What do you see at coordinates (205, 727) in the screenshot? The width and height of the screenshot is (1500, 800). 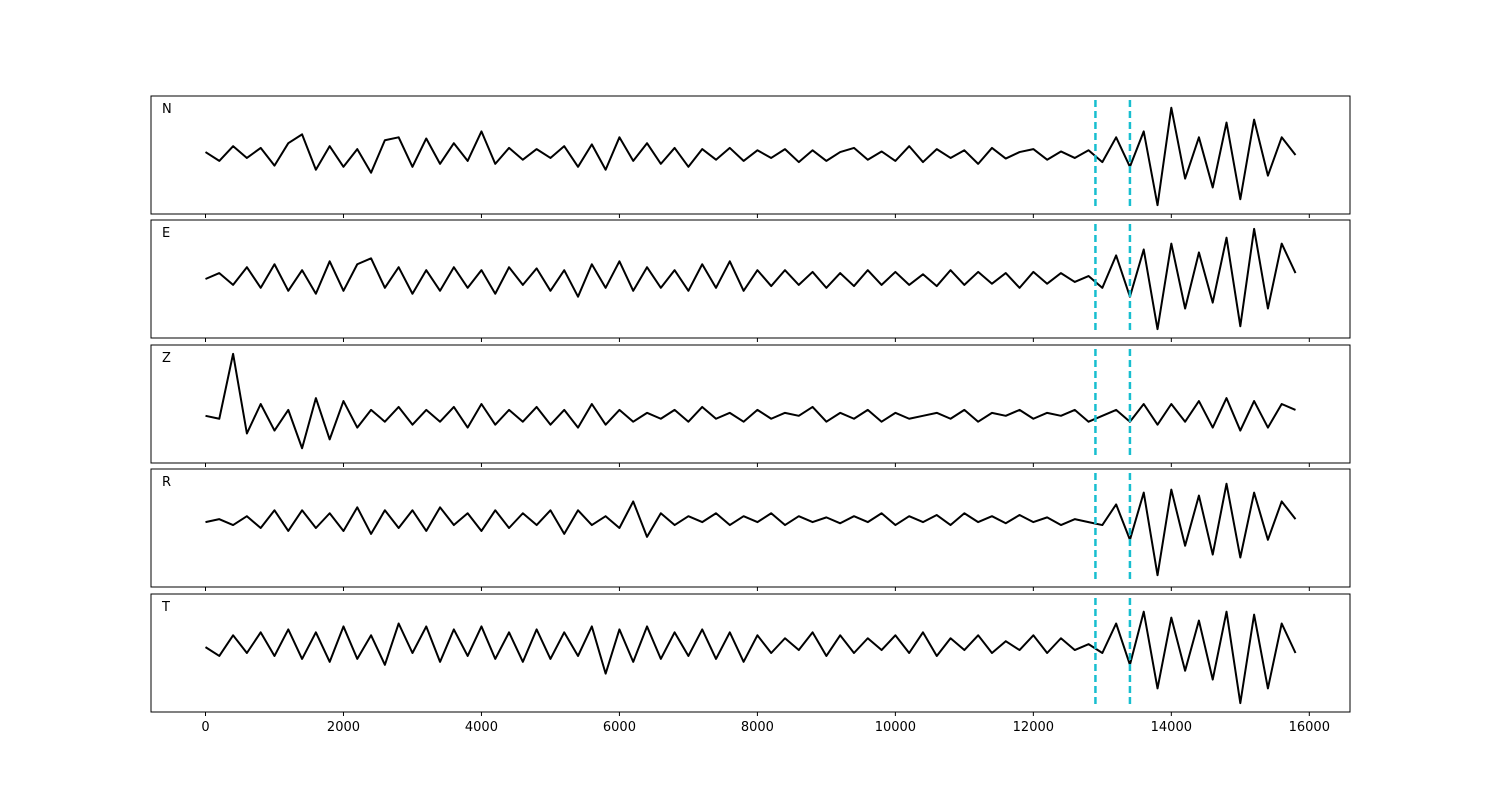 I see `x-tick-label: 0` at bounding box center [205, 727].